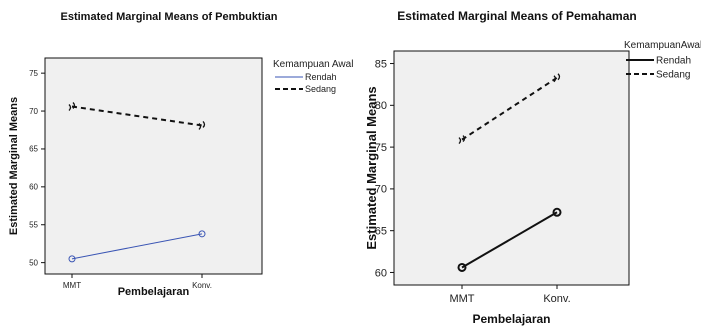  I want to click on chart-title: Estimated Marginal Means of Pemahaman, so click(516, 16).